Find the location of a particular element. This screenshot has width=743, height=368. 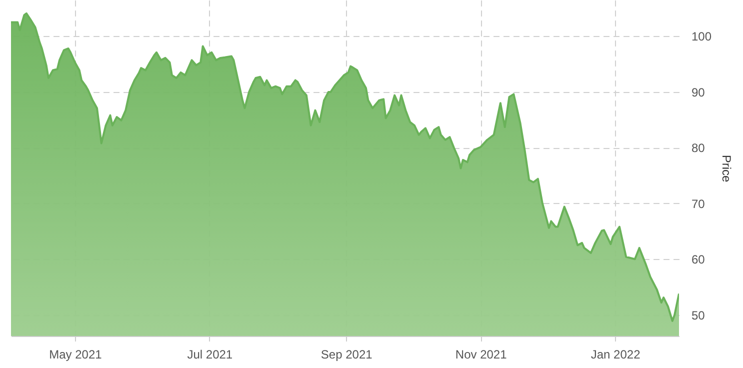

y-tick-label: 100 is located at coordinates (702, 37).